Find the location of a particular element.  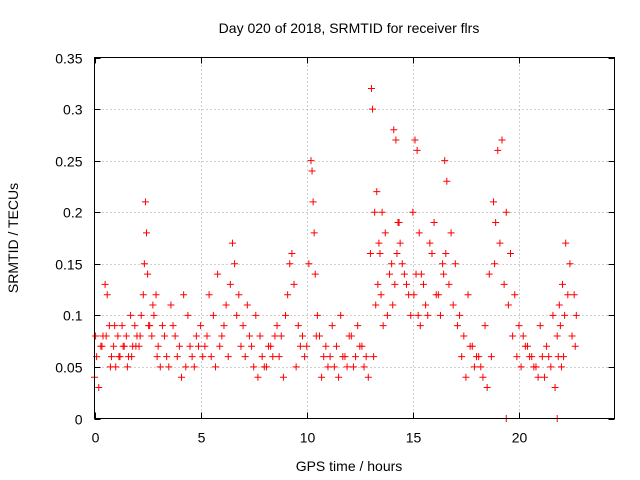

y-tick-label: 0.25 is located at coordinates (68, 162).